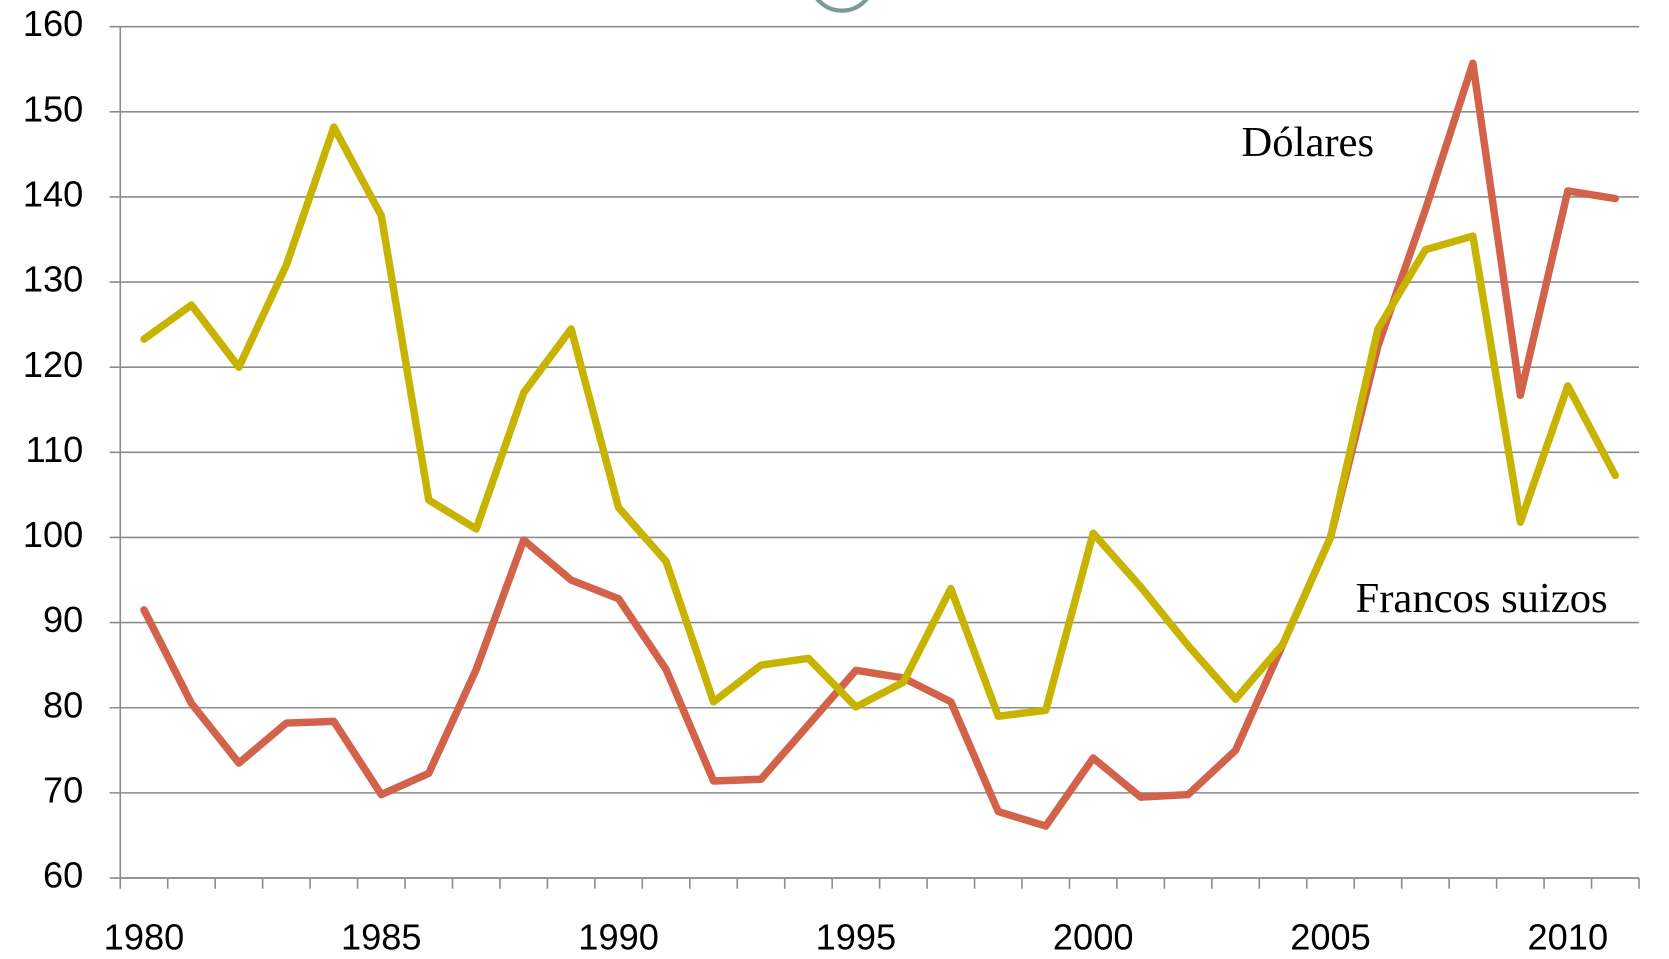 This screenshot has width=1669, height=959. I want to click on y-tick-label: 80, so click(63, 704).